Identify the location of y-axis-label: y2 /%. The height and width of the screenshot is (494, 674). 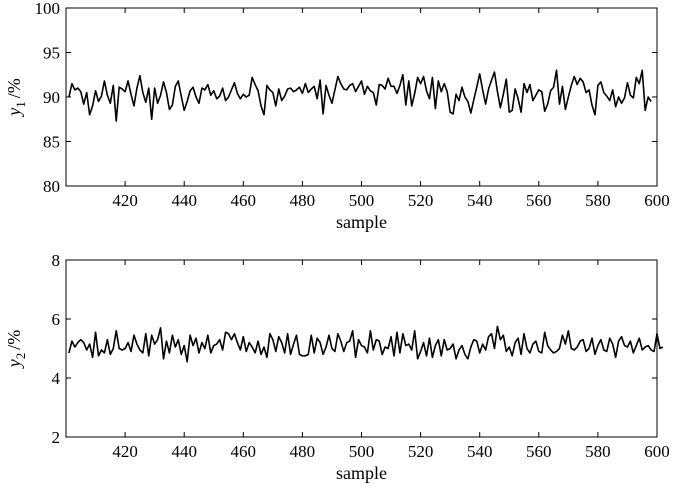
(16, 350).